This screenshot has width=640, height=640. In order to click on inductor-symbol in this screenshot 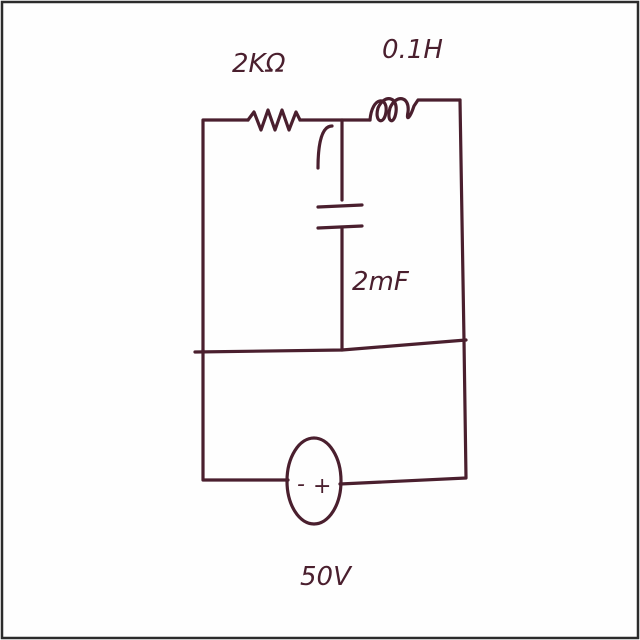, I will do `click(415, 110)`.